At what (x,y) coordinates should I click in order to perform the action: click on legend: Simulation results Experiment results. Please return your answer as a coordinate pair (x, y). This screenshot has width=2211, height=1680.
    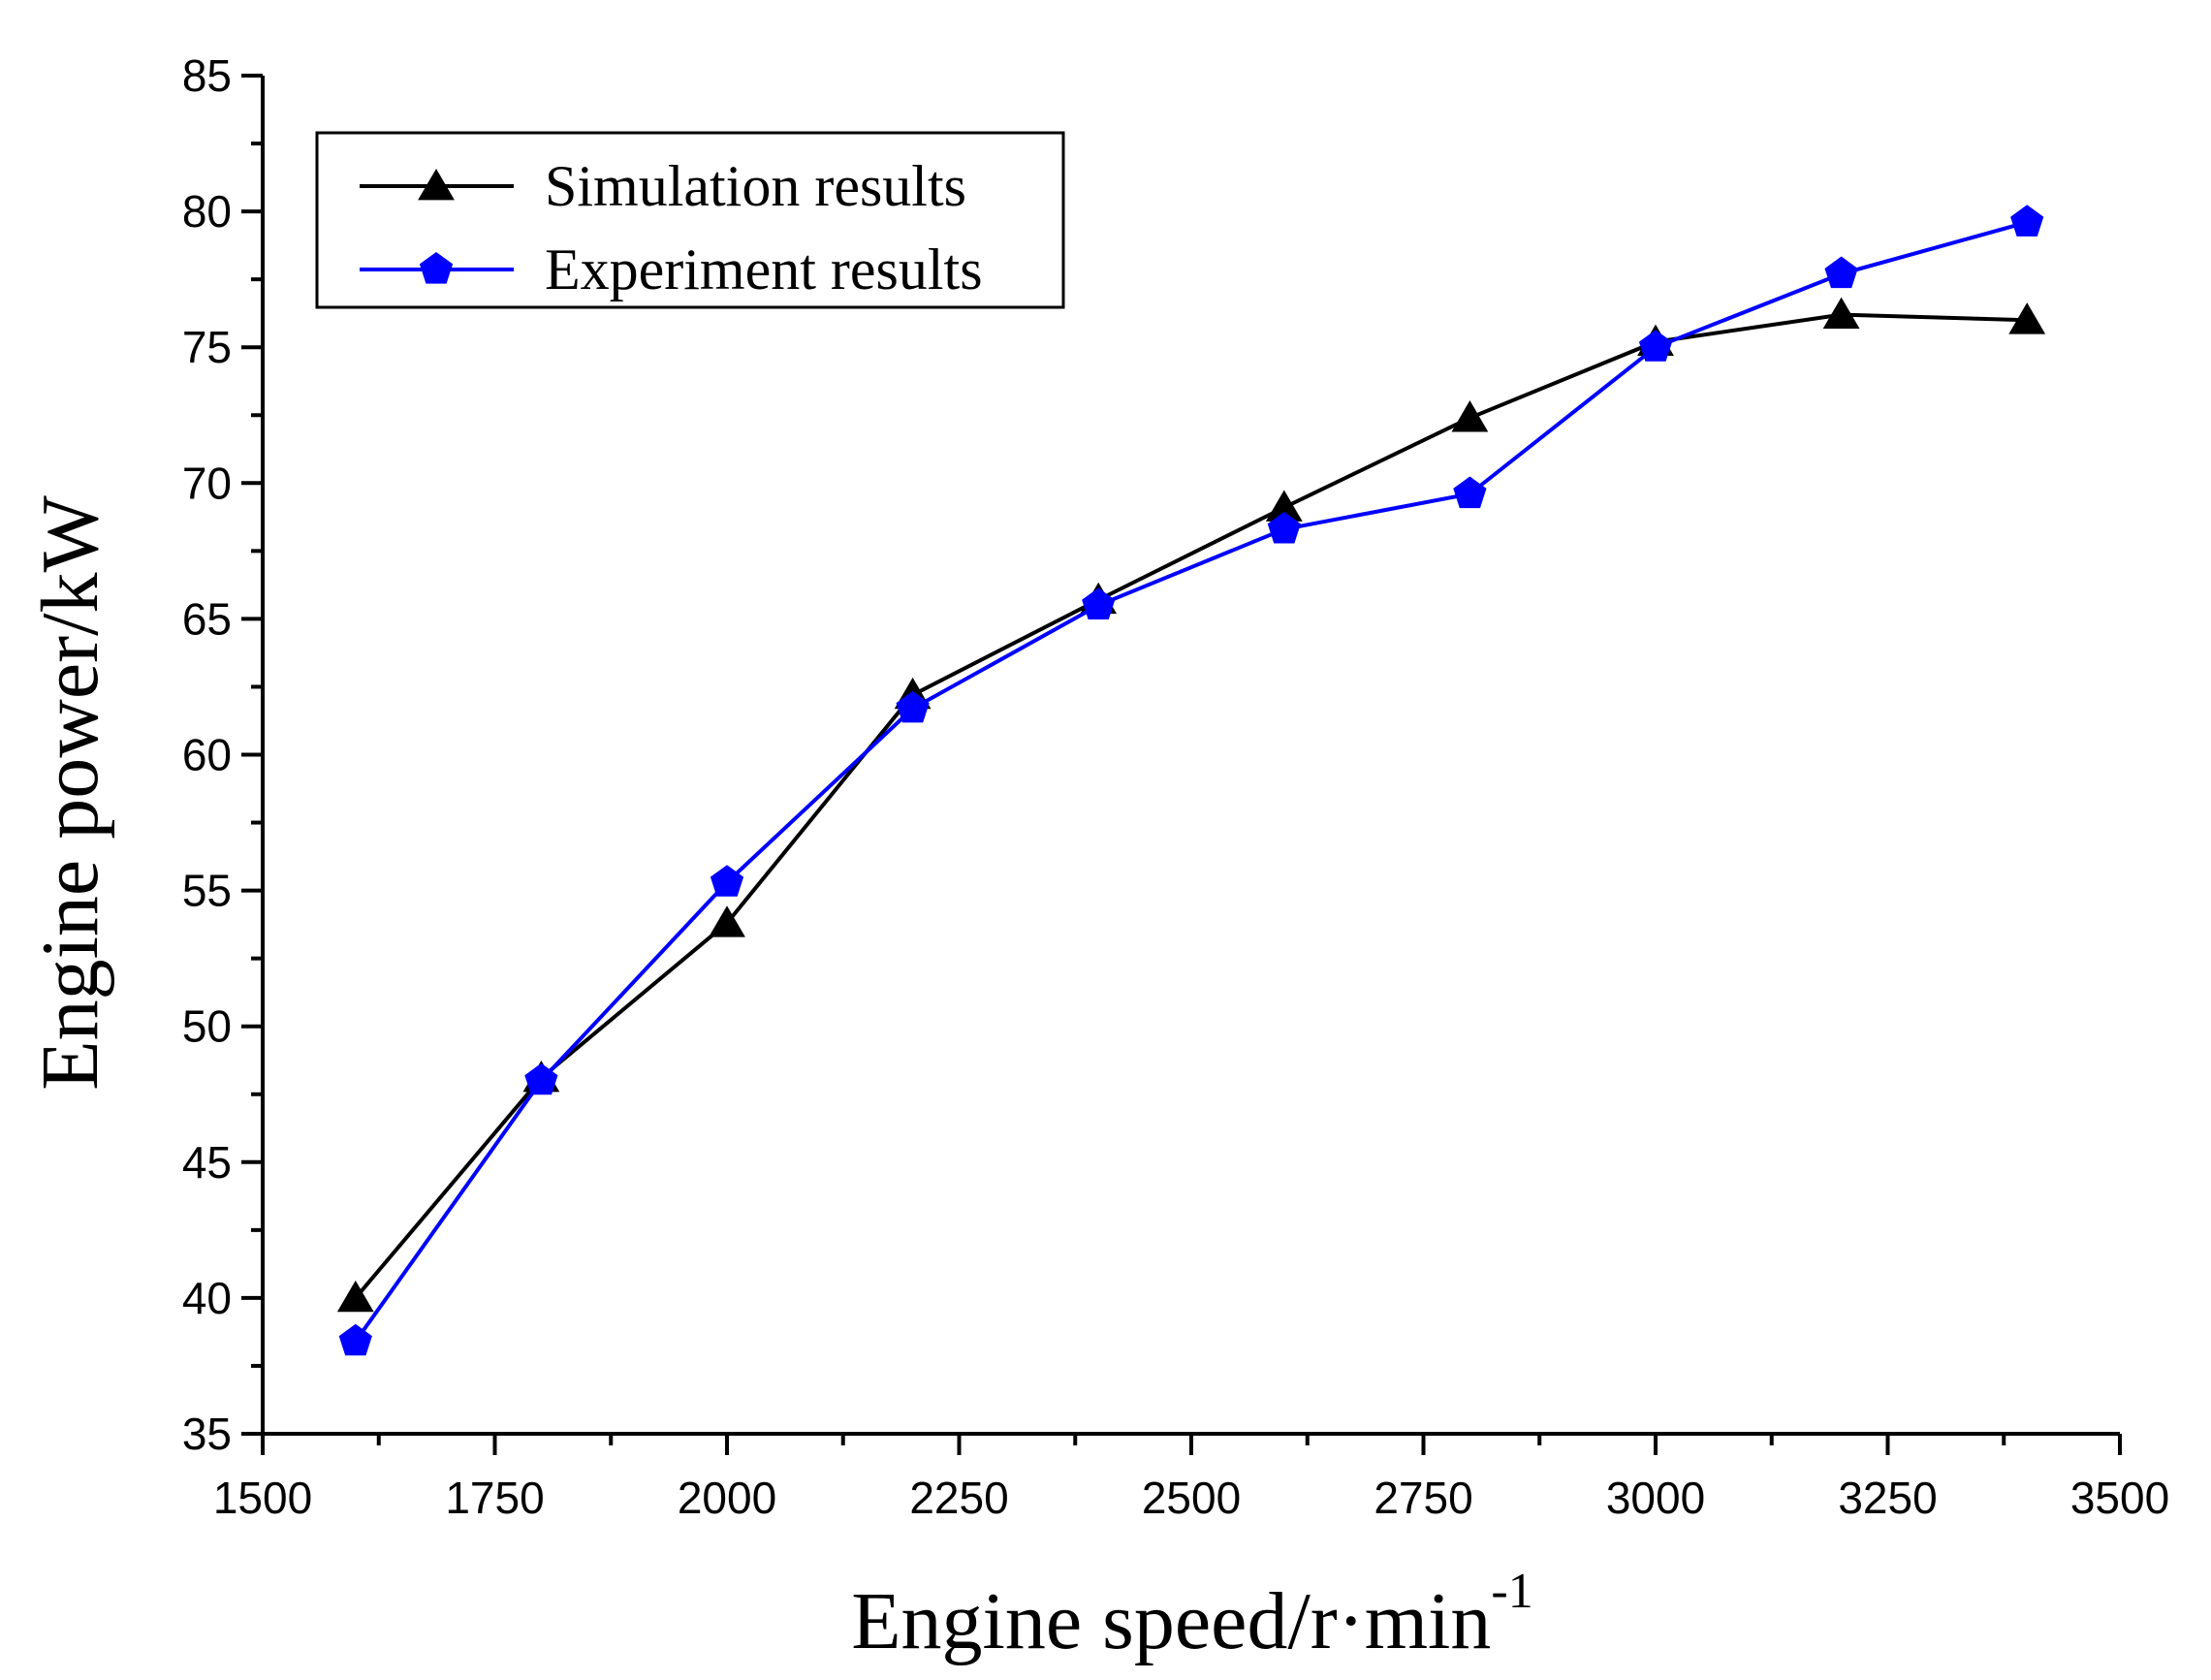
    Looking at the image, I should click on (690, 220).